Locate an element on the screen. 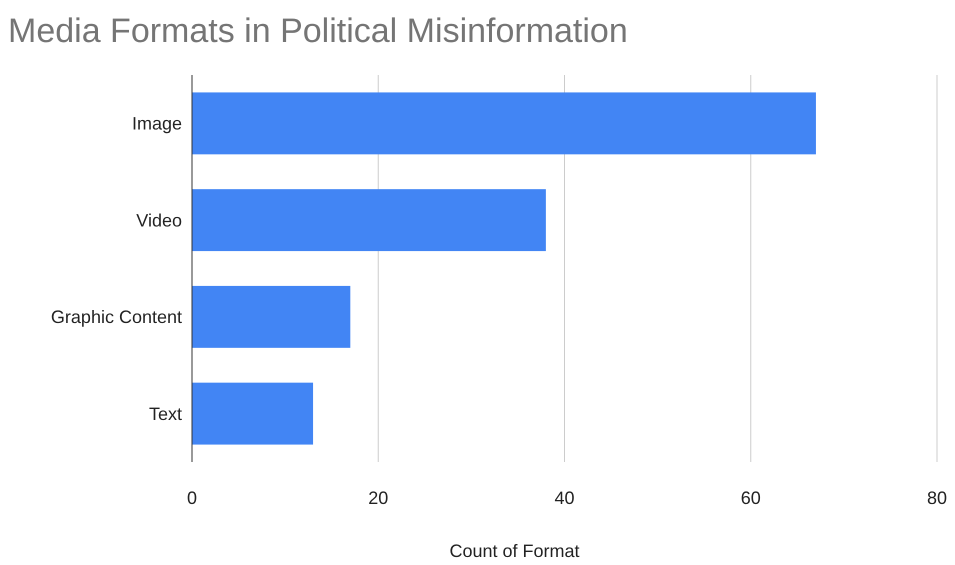 The height and width of the screenshot is (565, 955). chart-title: Media Formats in Political Misinformation is located at coordinates (318, 31).